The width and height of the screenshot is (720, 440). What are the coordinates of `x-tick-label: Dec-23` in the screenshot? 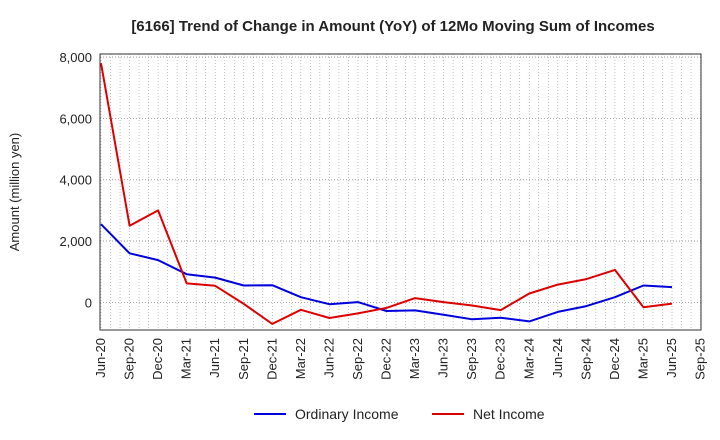 It's located at (500, 359).